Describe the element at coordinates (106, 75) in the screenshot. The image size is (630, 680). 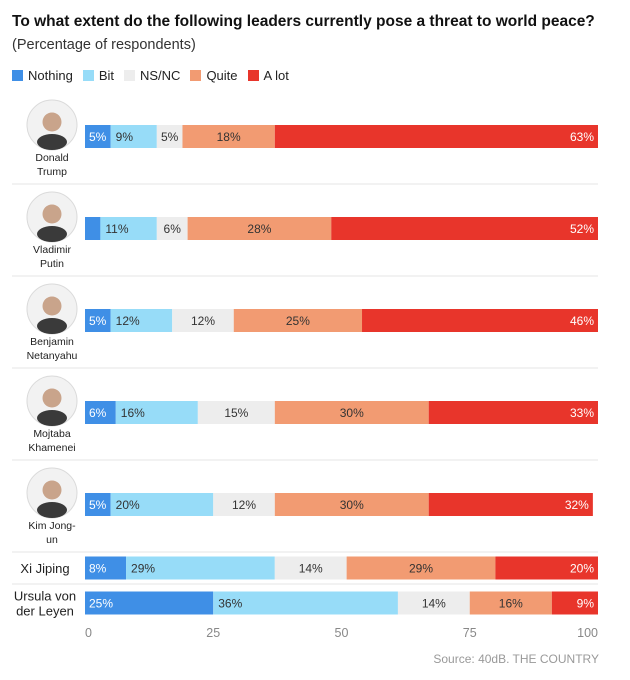
I see `legend-label: Bit` at that location.